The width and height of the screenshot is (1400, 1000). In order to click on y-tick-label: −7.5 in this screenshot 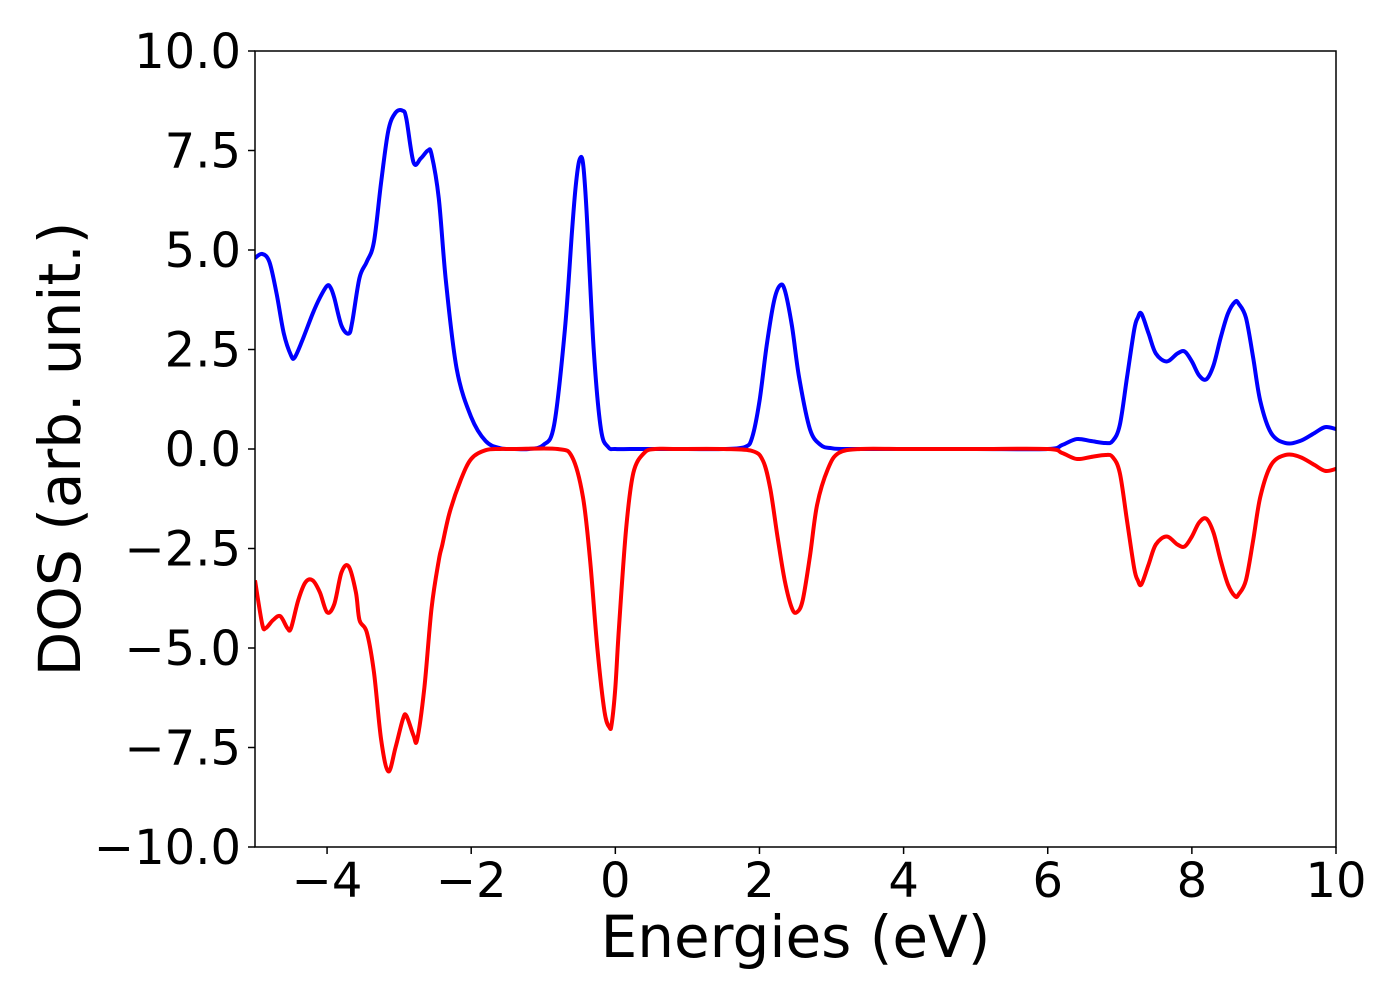, I will do `click(182, 749)`.